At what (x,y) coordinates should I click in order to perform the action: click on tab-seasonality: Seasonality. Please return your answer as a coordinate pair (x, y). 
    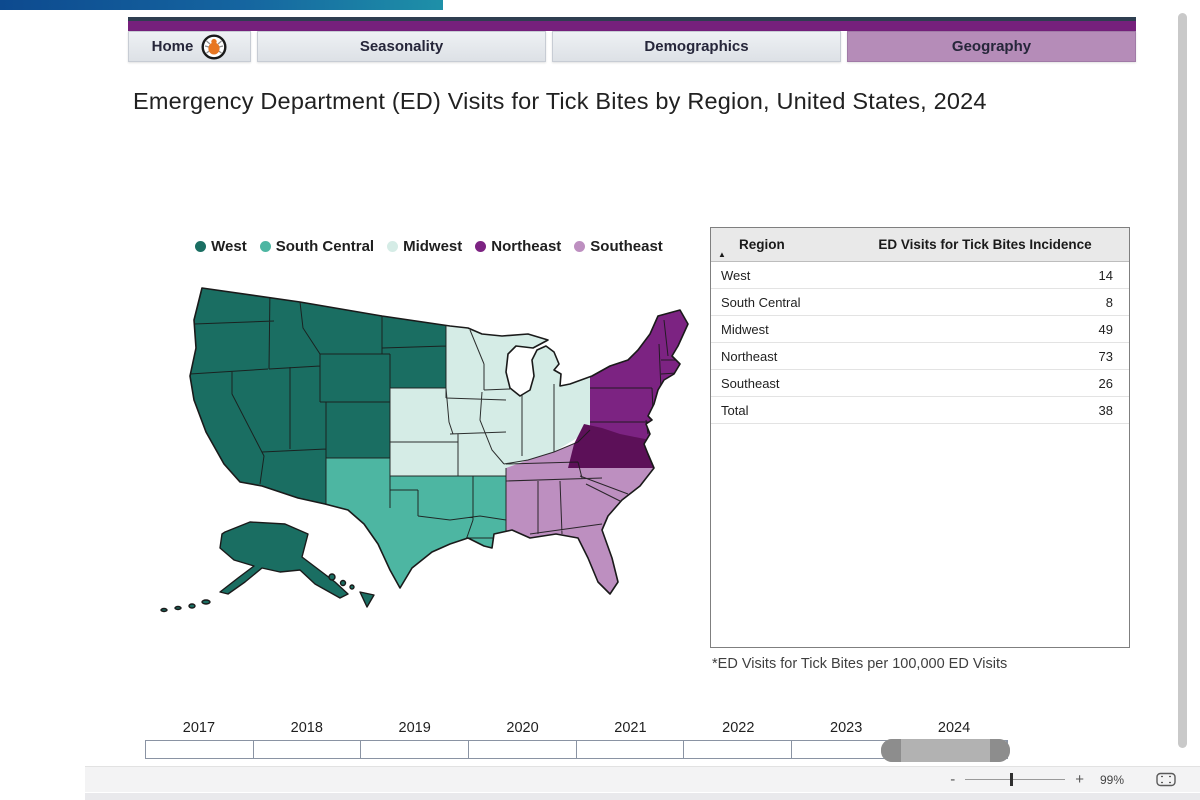
    Looking at the image, I should click on (401, 46).